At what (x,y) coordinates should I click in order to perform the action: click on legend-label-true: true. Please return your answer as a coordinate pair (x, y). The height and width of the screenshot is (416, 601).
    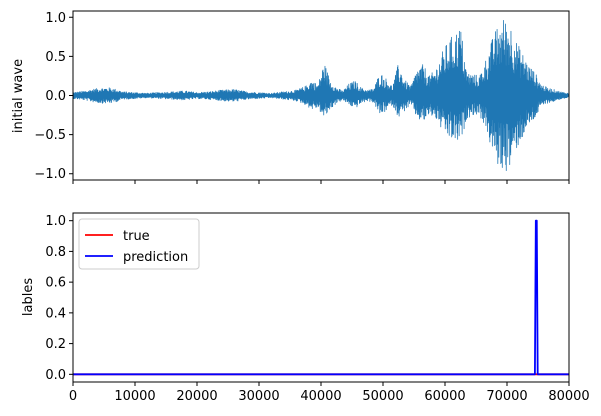
    Looking at the image, I should click on (136, 236).